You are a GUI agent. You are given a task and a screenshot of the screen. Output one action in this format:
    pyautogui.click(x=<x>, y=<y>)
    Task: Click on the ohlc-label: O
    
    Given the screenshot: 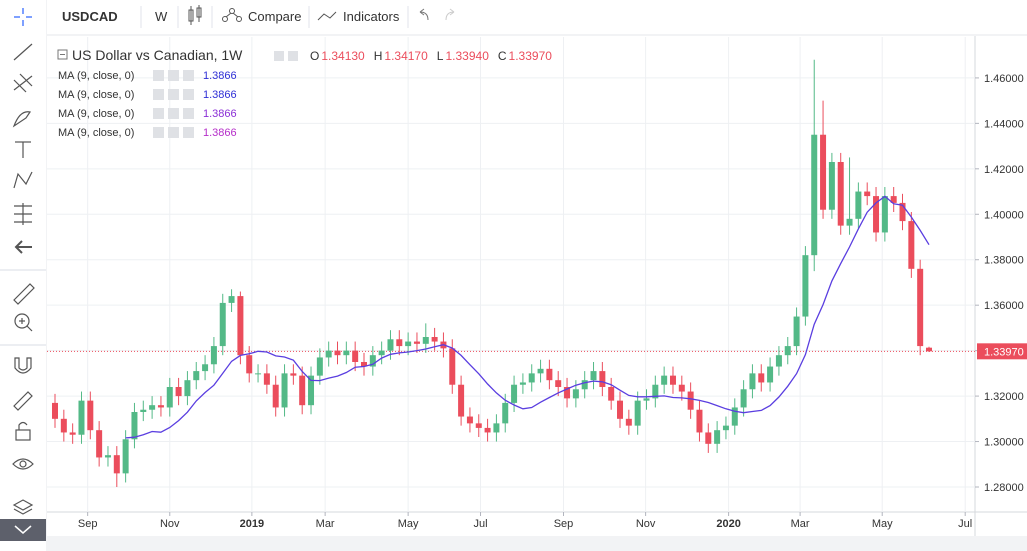 What is the action you would take?
    pyautogui.click(x=314, y=56)
    